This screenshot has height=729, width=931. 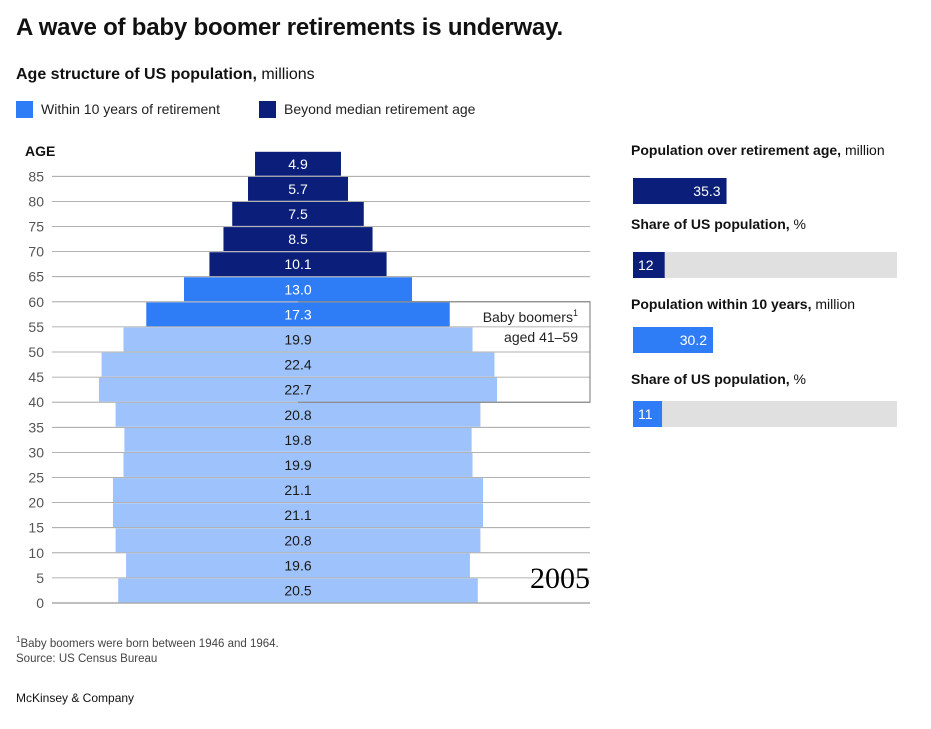 What do you see at coordinates (736, 150) in the screenshot?
I see `panel-title-bold: Population over retirement age,` at bounding box center [736, 150].